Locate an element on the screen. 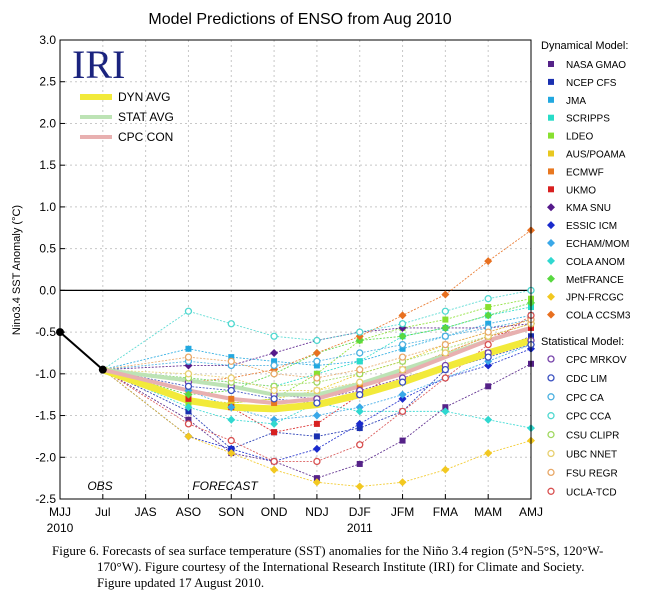 This screenshot has height=593, width=649. legend-marker-ncep-cfs is located at coordinates (551, 81).